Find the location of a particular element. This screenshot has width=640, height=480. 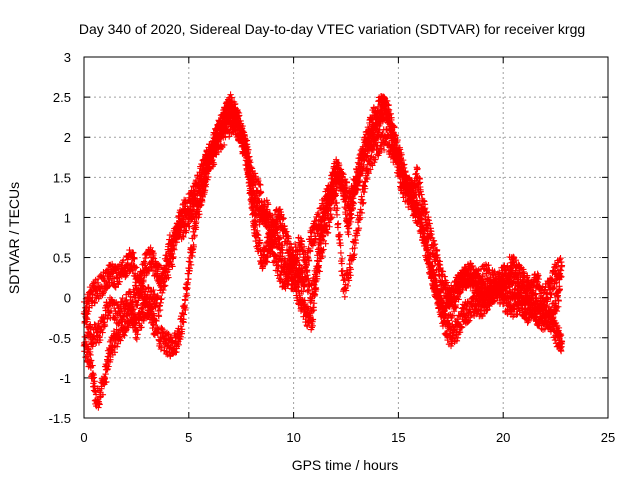

x-tick-label: 25 is located at coordinates (608, 437).